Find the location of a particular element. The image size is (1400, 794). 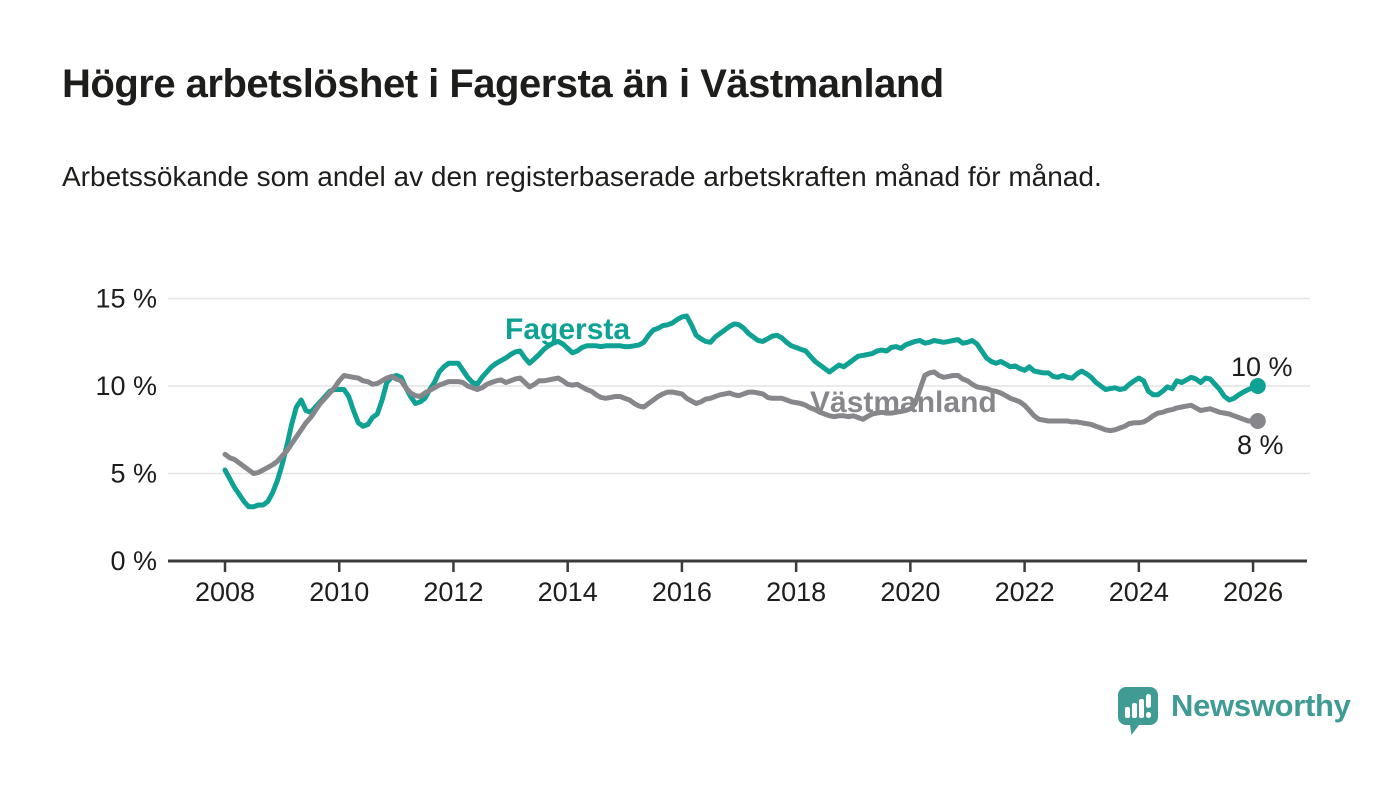

x-tick-label-2014: 2014 is located at coordinates (568, 592).